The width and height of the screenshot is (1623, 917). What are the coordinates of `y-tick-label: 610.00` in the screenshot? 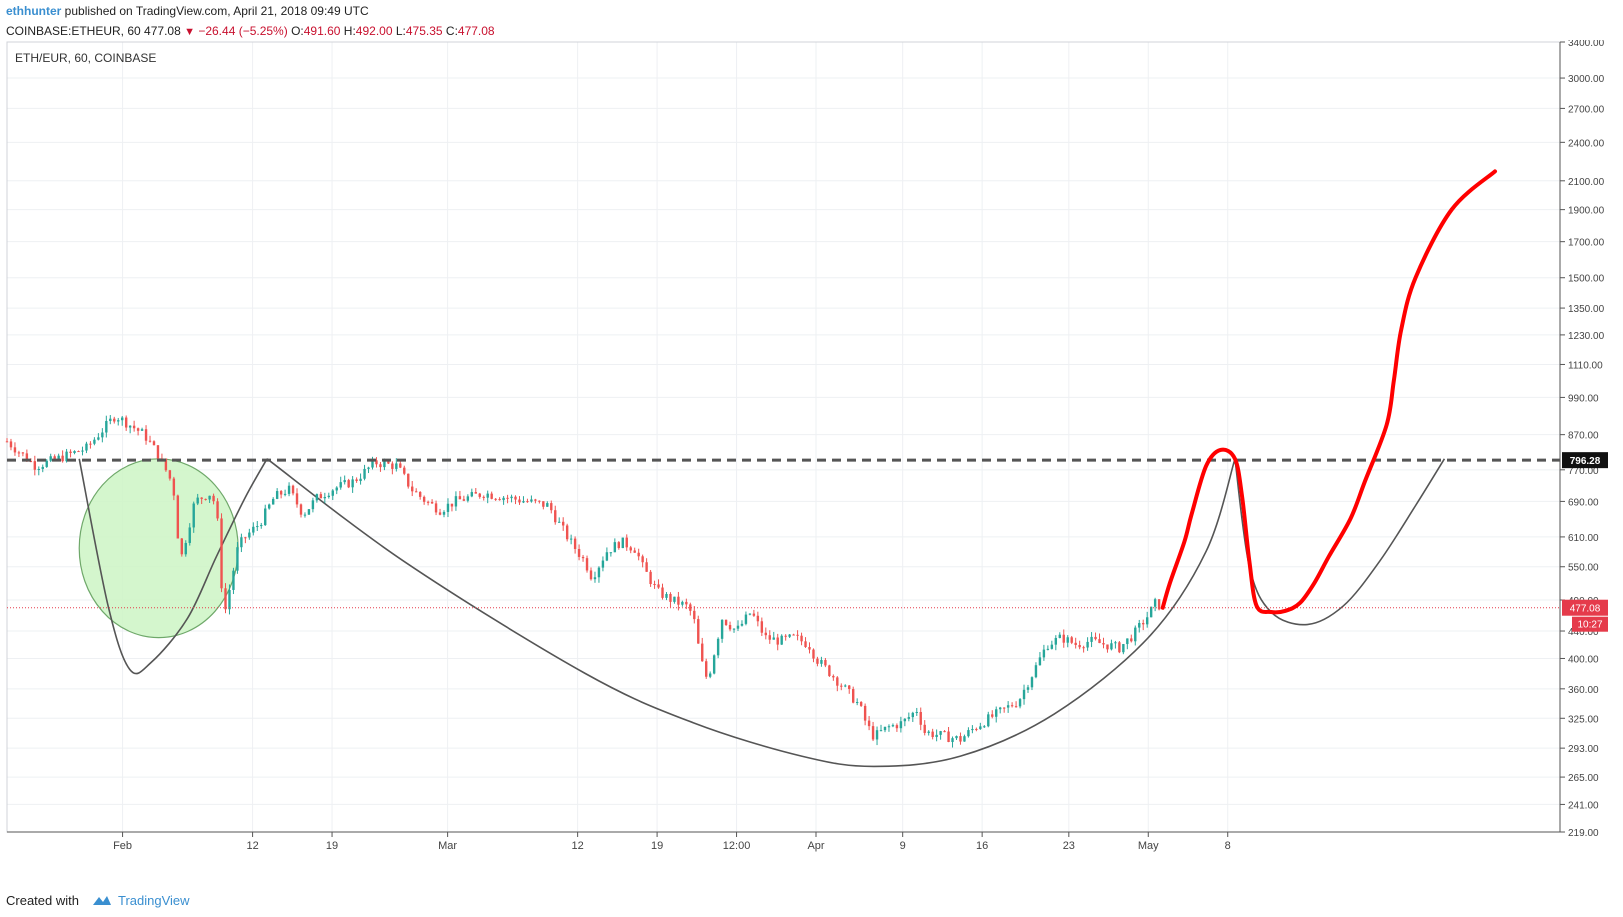 It's located at (1583, 538).